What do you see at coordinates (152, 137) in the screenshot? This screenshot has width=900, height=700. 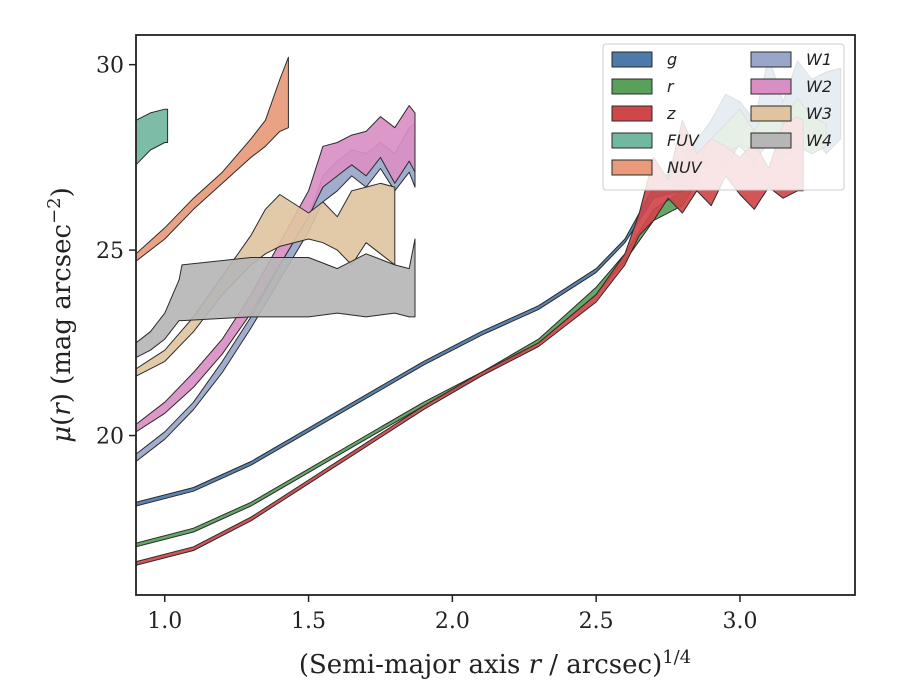 I see `series-band-fuv` at bounding box center [152, 137].